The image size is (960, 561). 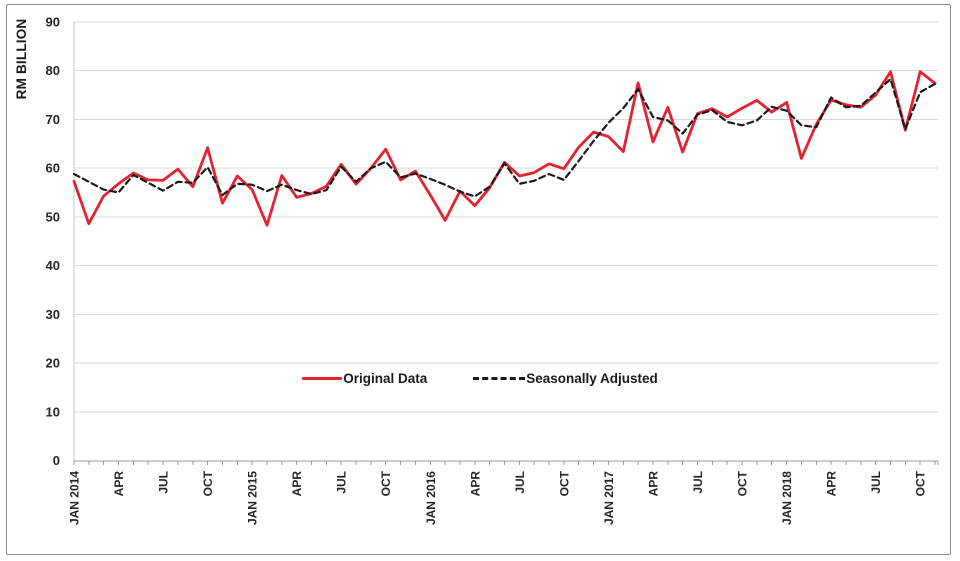 I want to click on svg-text: JAN 2017, so click(x=609, y=498).